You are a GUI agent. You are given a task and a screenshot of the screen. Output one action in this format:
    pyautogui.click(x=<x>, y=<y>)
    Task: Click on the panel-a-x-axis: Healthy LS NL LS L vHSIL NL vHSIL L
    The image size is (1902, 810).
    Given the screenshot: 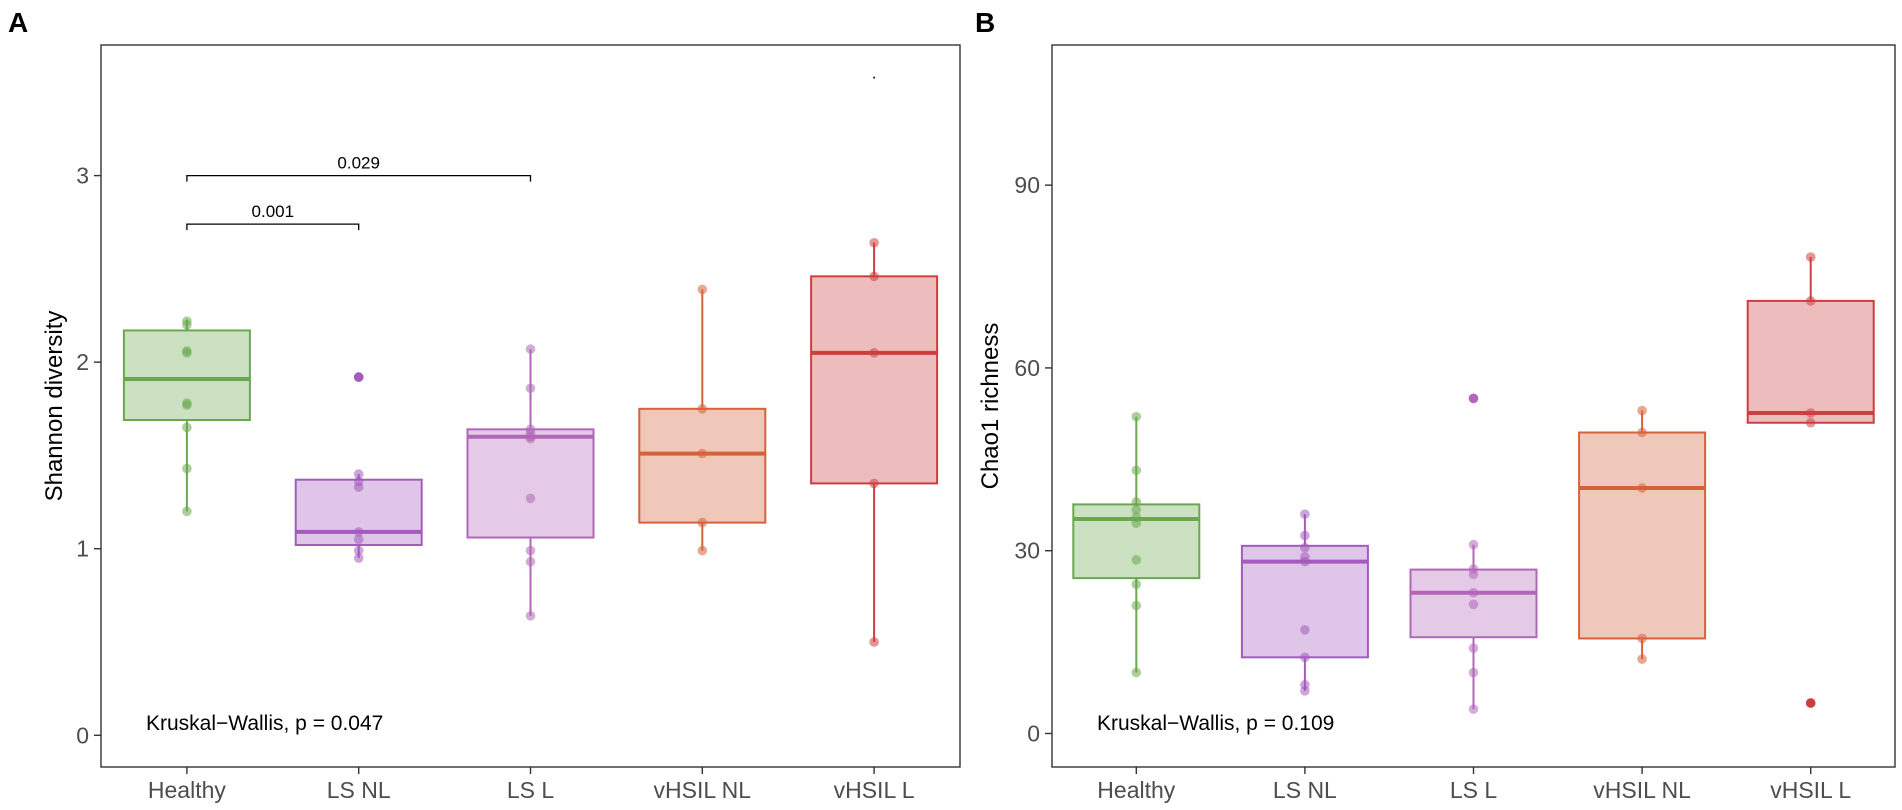 What is the action you would take?
    pyautogui.click(x=531, y=785)
    